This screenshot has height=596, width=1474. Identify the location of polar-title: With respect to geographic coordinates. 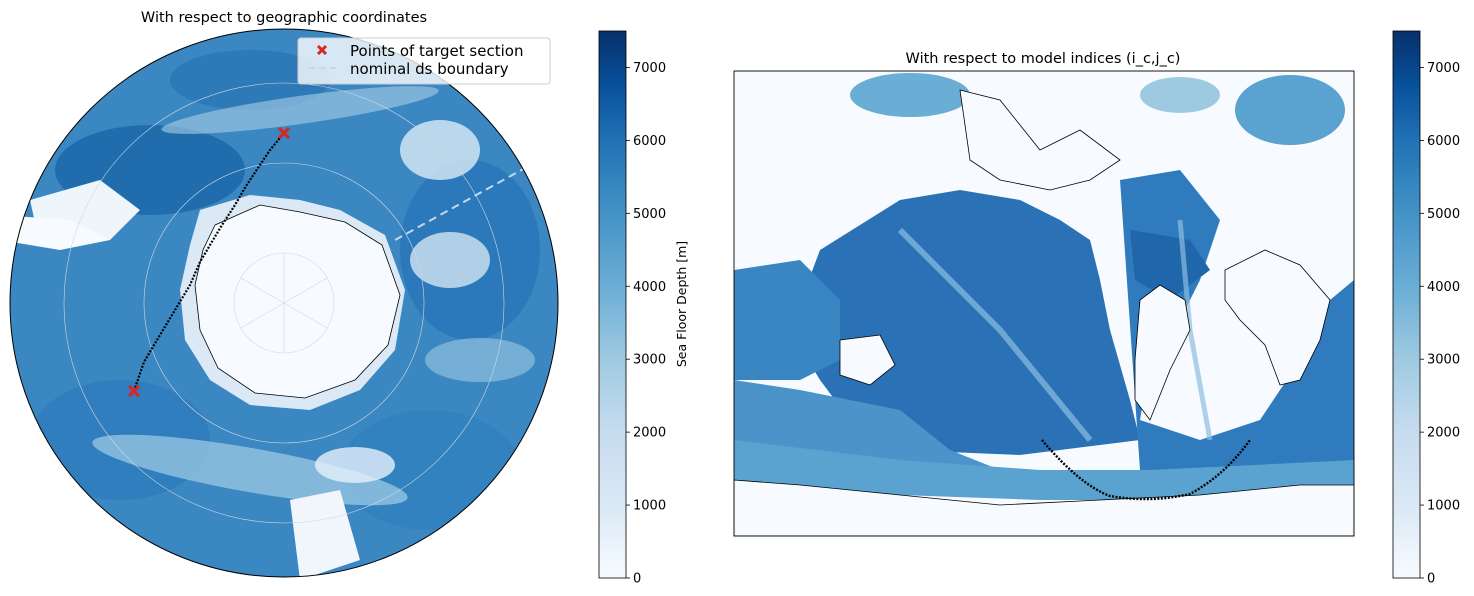
(284, 18).